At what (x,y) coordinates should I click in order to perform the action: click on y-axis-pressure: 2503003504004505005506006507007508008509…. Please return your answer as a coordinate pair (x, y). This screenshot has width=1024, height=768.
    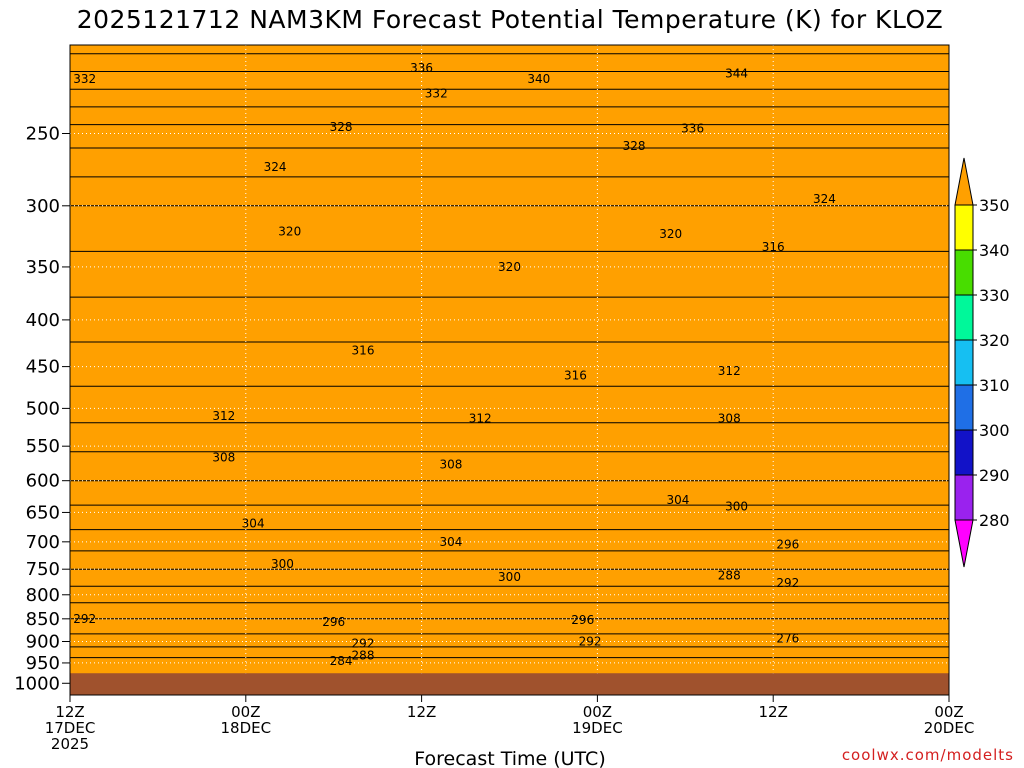
    Looking at the image, I should click on (42, 408).